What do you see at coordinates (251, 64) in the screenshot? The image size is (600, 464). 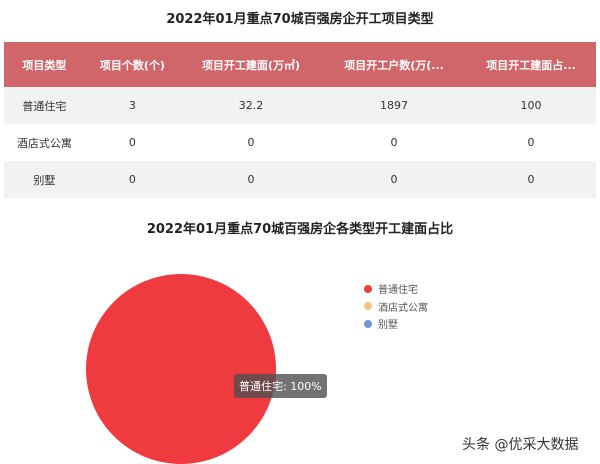 I see `column-header: 项目开工建面(万㎡)` at bounding box center [251, 64].